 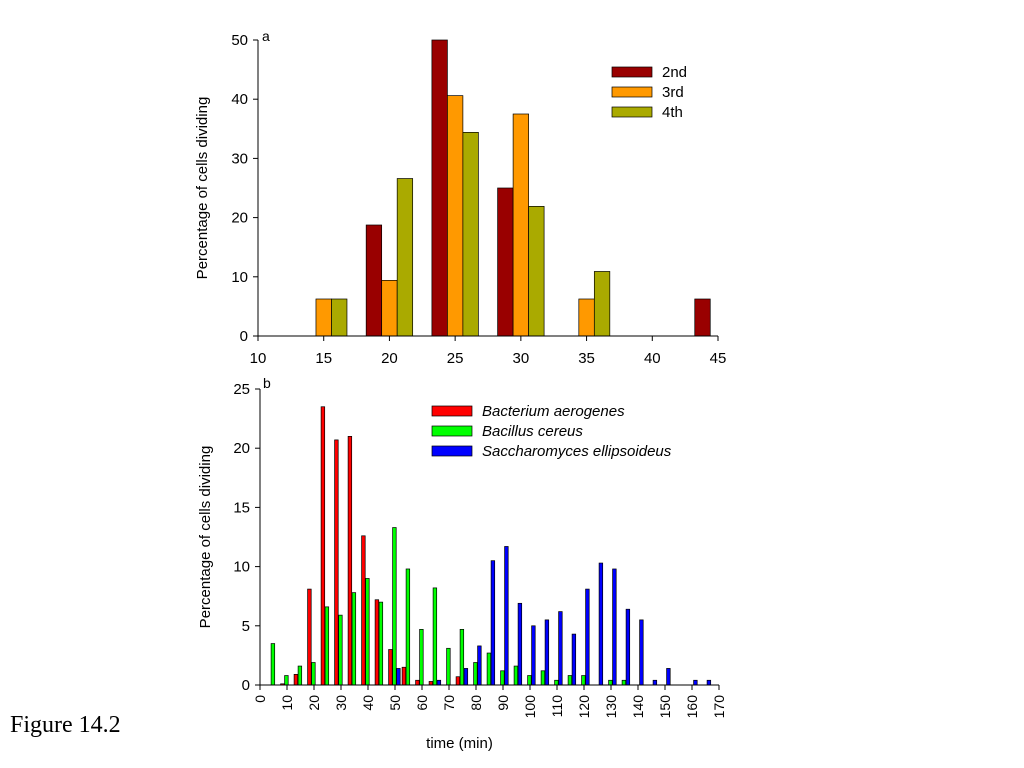 I want to click on x-tick-label: 0, so click(x=260, y=699).